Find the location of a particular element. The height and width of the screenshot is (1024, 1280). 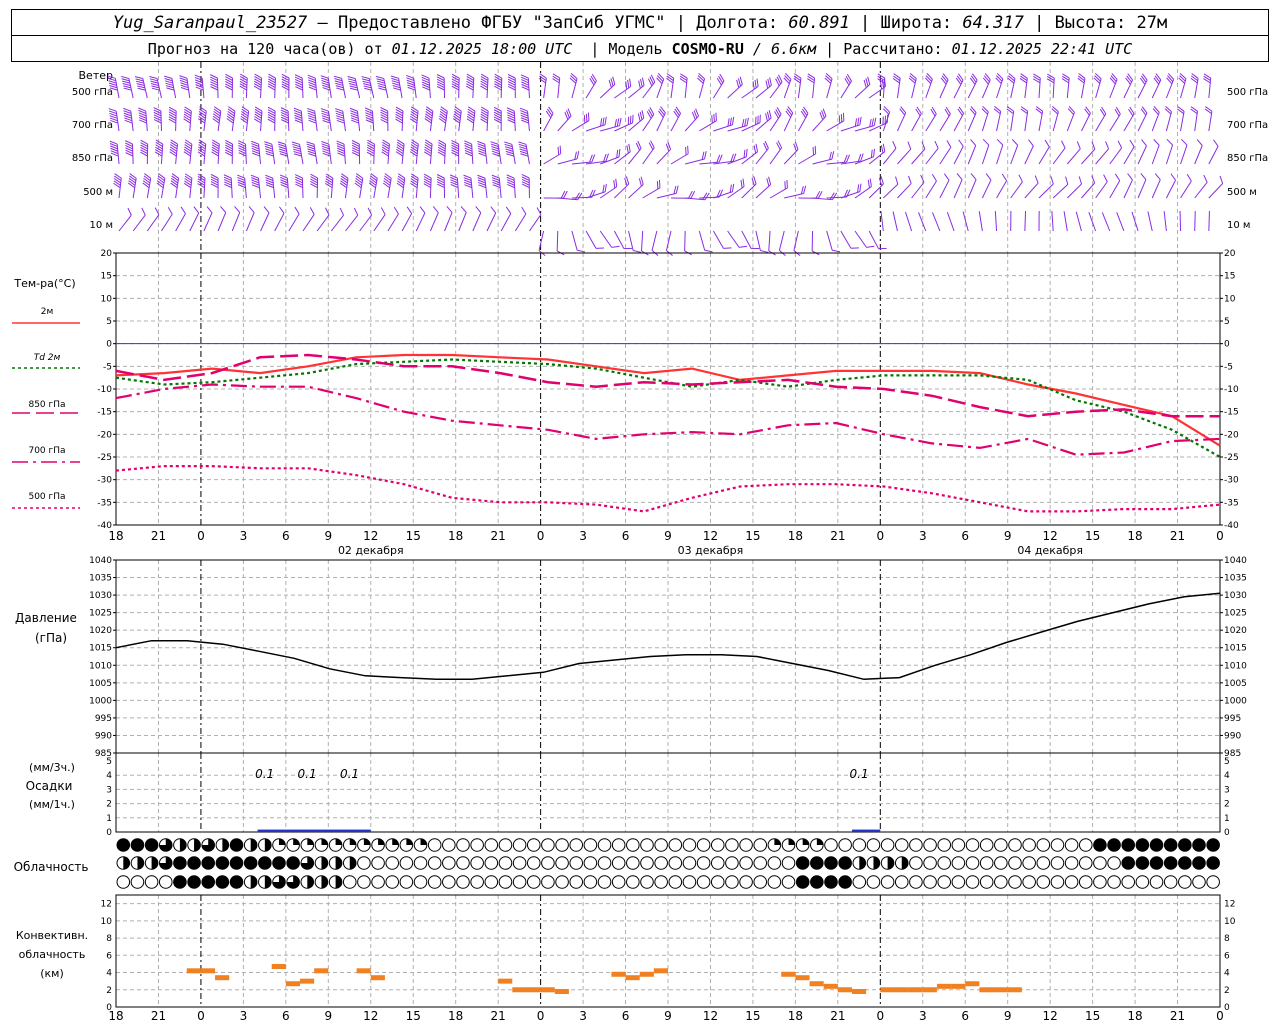

bottom-time-tick-label: 21 is located at coordinates (158, 1016).